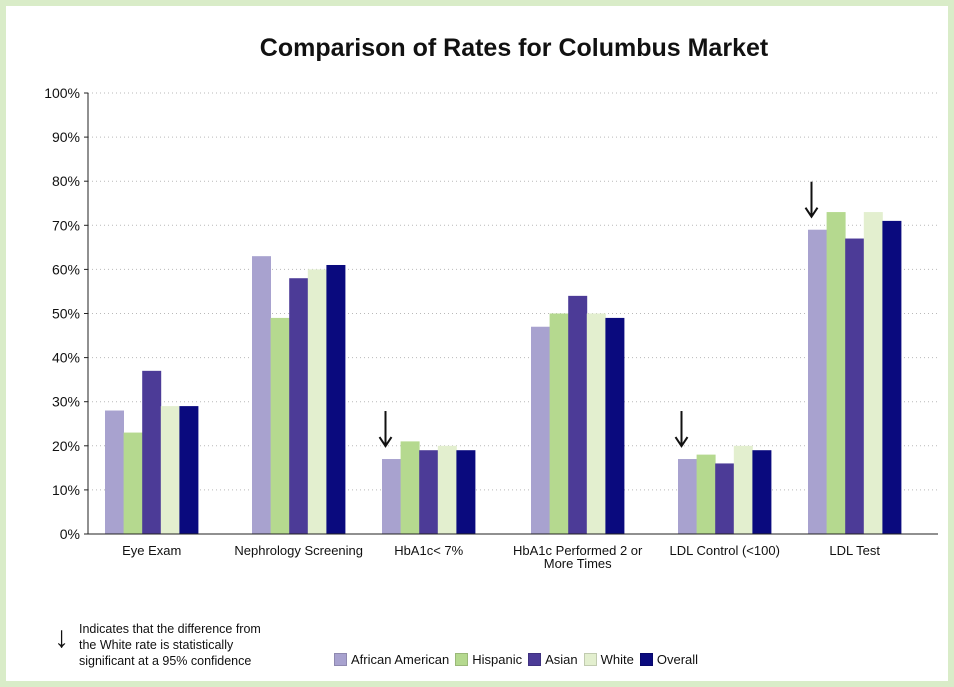 The image size is (954, 687). Describe the element at coordinates (66, 181) in the screenshot. I see `y-tick-label: 80%` at that location.